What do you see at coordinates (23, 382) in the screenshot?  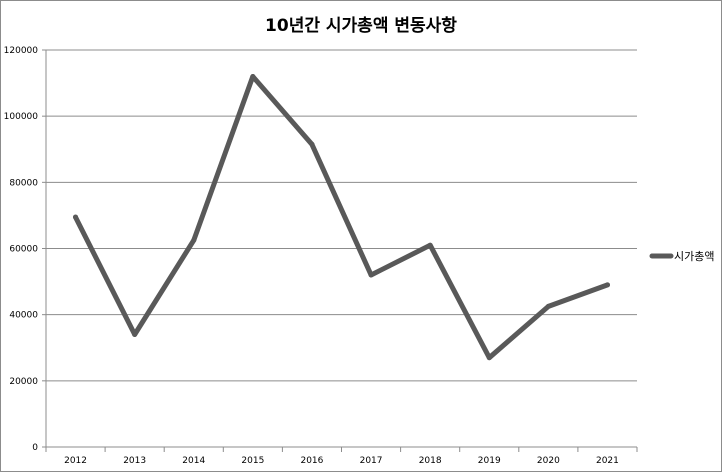 I see `y-tick-label-1: 20000` at bounding box center [23, 382].